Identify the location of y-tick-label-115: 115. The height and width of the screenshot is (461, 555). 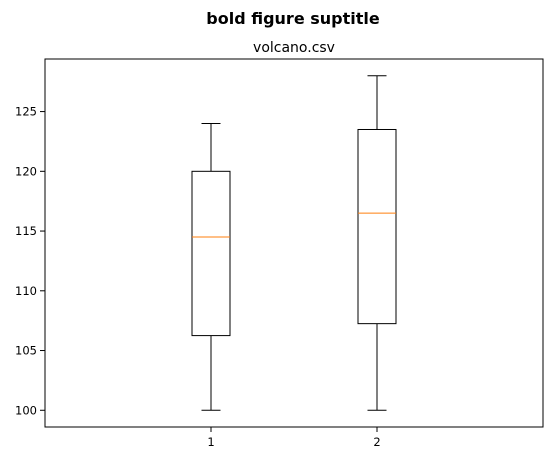
(26, 231).